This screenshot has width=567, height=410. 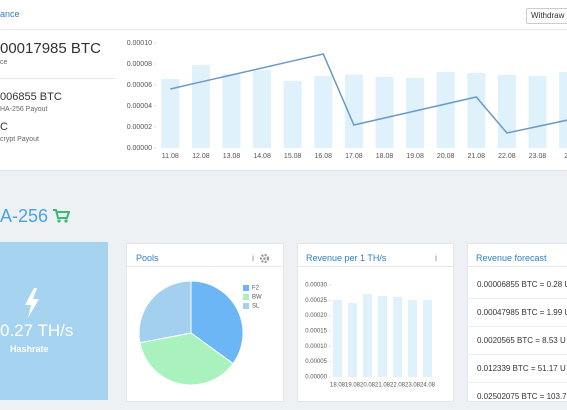 I want to click on y-tick-label: 0.00020, so click(x=316, y=316).